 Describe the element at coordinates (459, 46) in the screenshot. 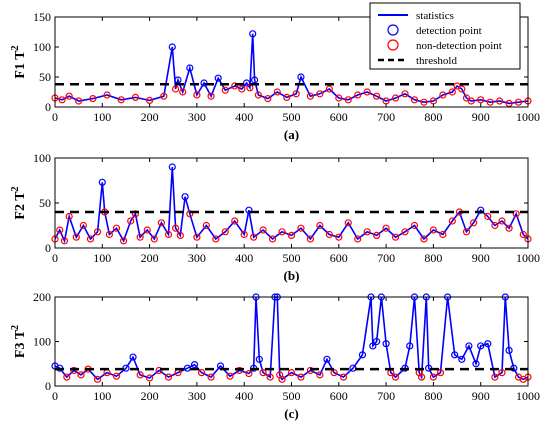

I see `legend-label: non-detection point` at that location.